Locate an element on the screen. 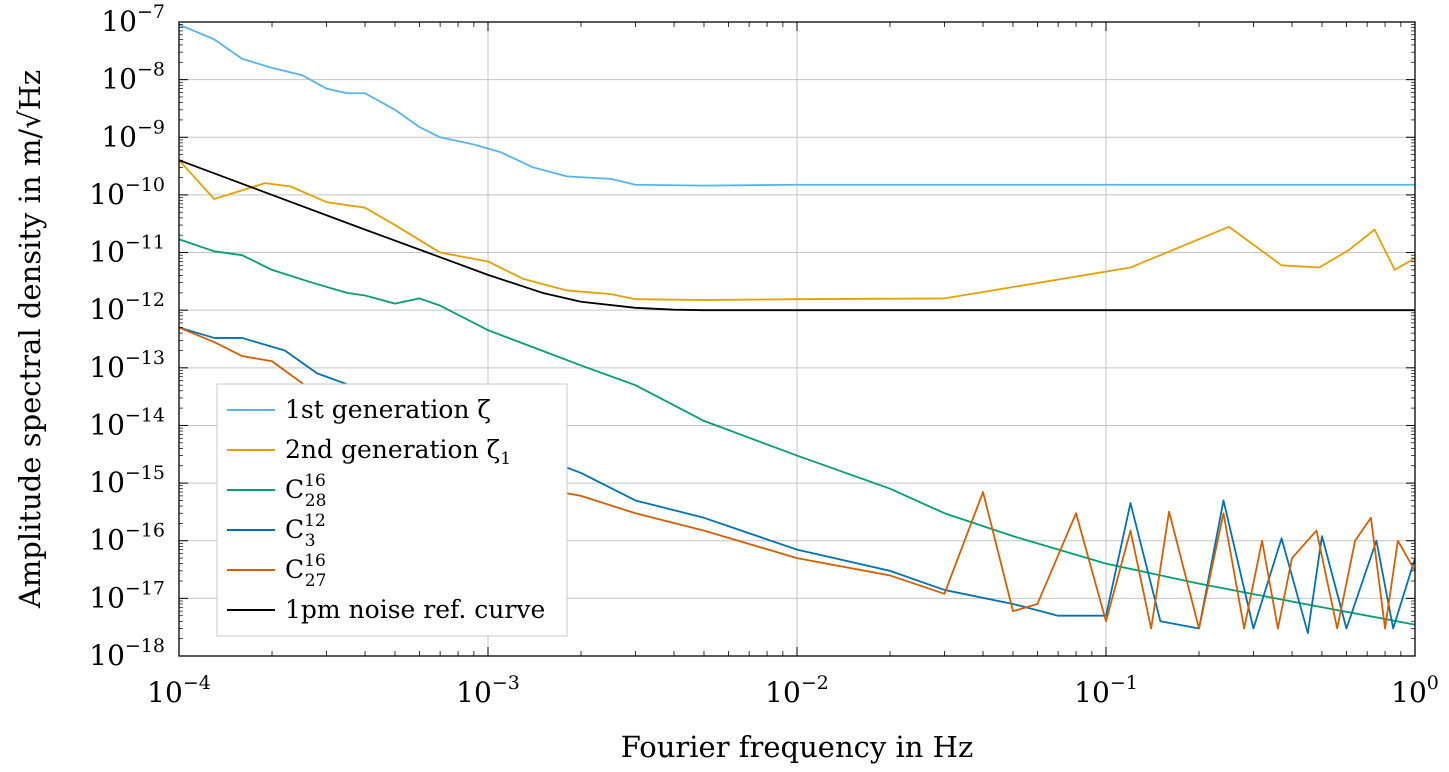  x-axis-title: Fourier frequency in Hz is located at coordinates (797, 747).